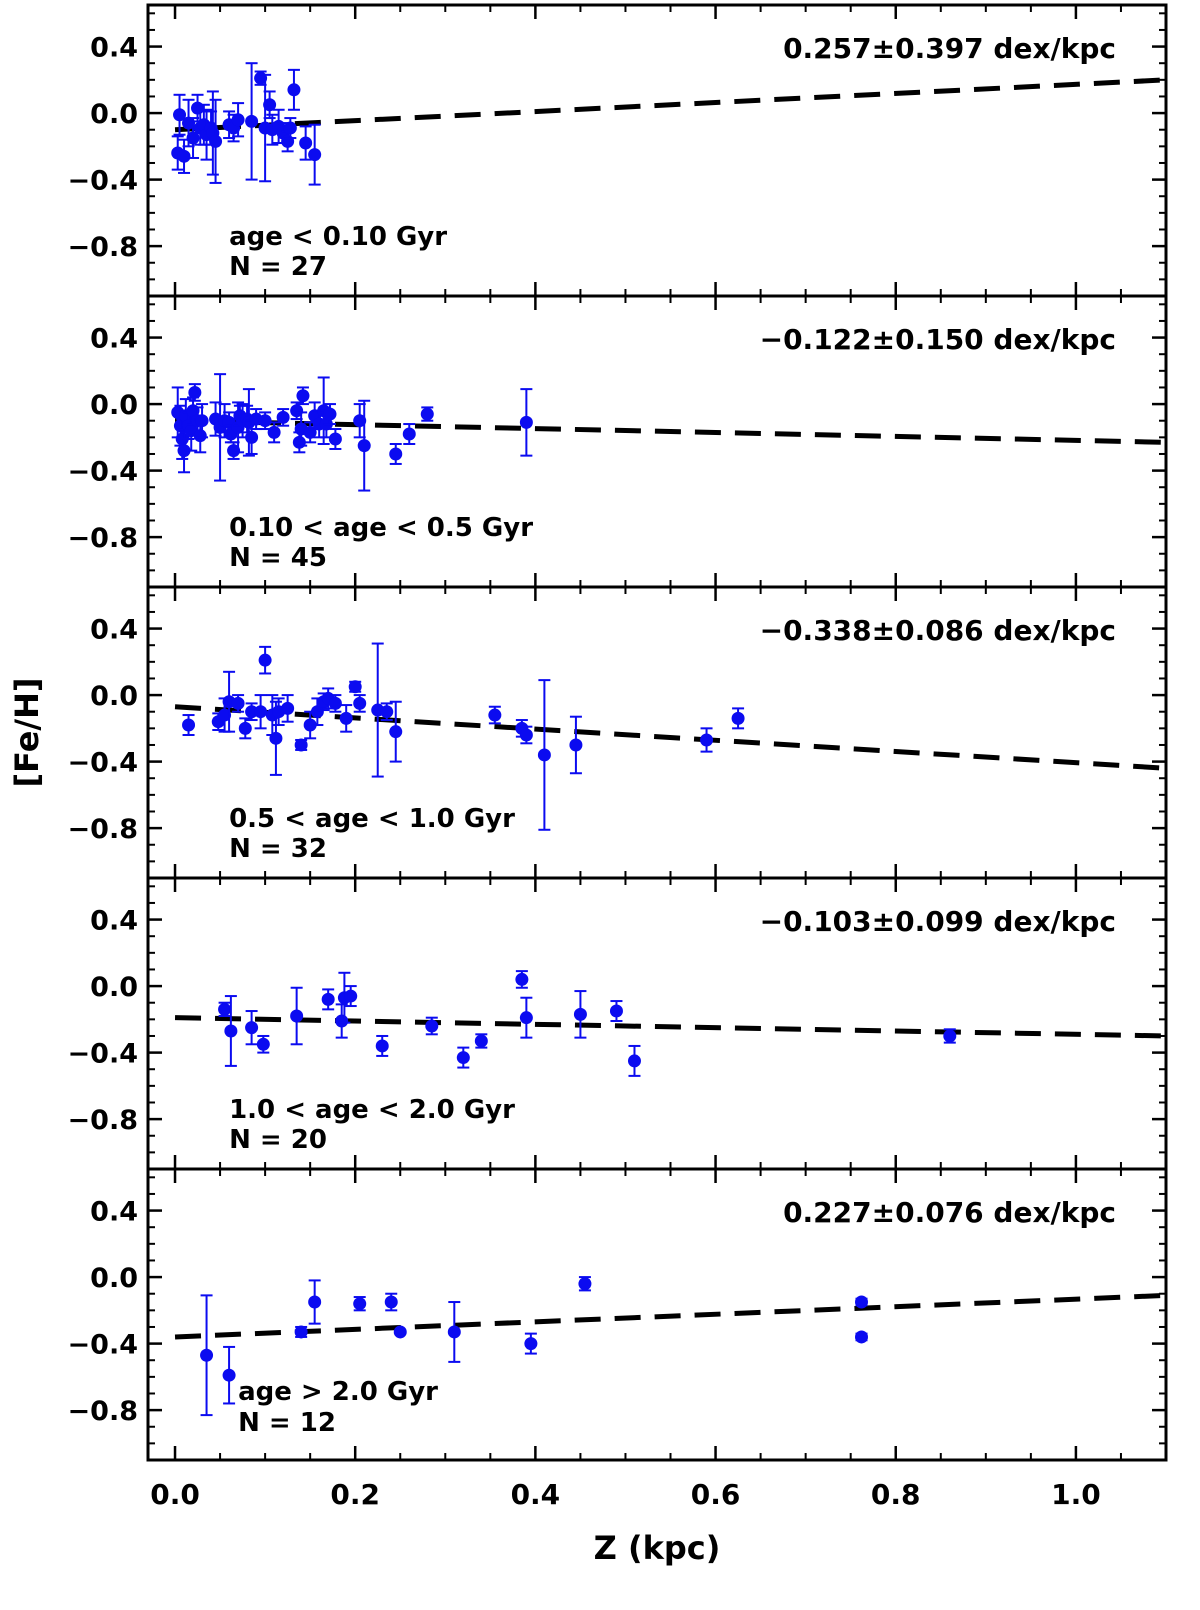  I want to click on x-tick-label: 0.2, so click(355, 1494).